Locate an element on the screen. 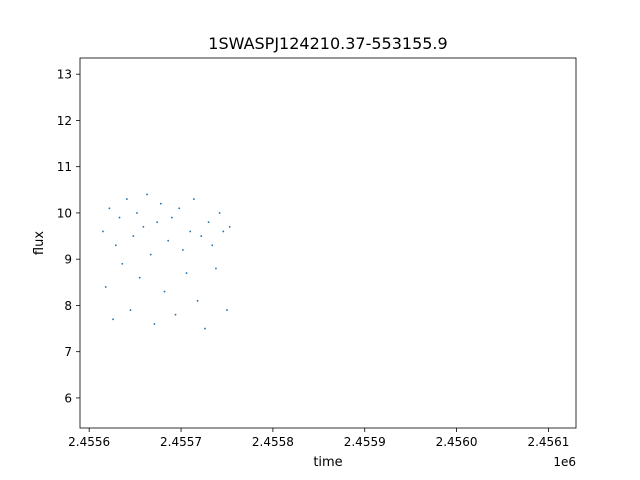  chart-title: 1SWASPJ124210.37-553155.9 is located at coordinates (327, 43).